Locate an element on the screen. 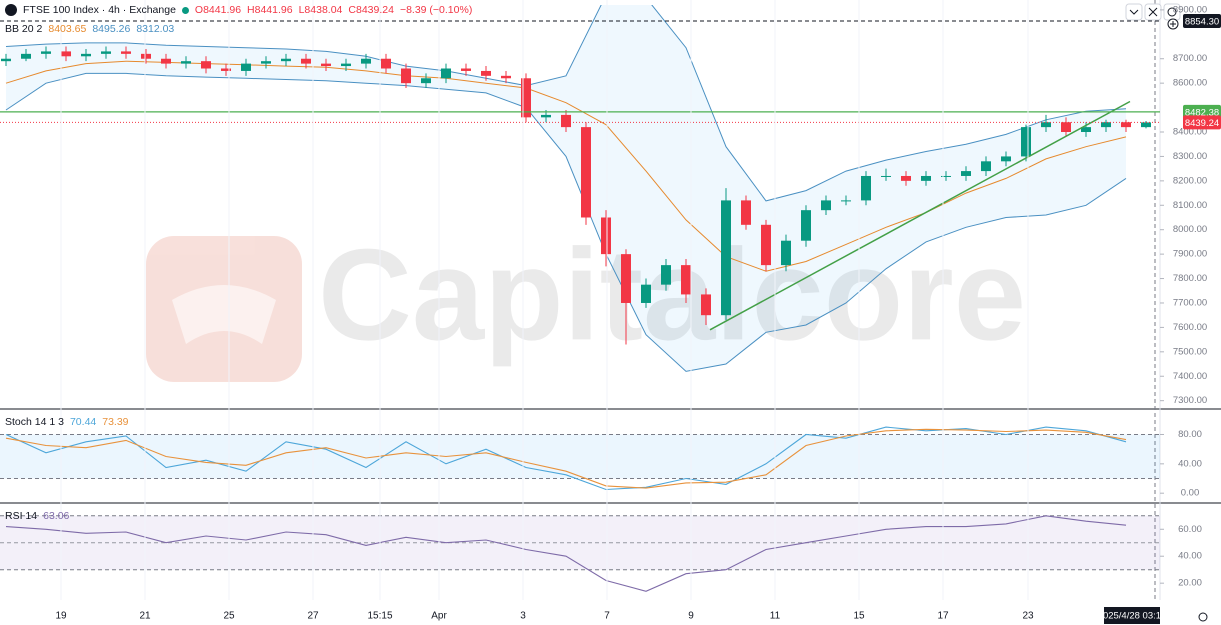 The width and height of the screenshot is (1221, 625). rsi-legend: RSI 14 63.06 is located at coordinates (37, 516).